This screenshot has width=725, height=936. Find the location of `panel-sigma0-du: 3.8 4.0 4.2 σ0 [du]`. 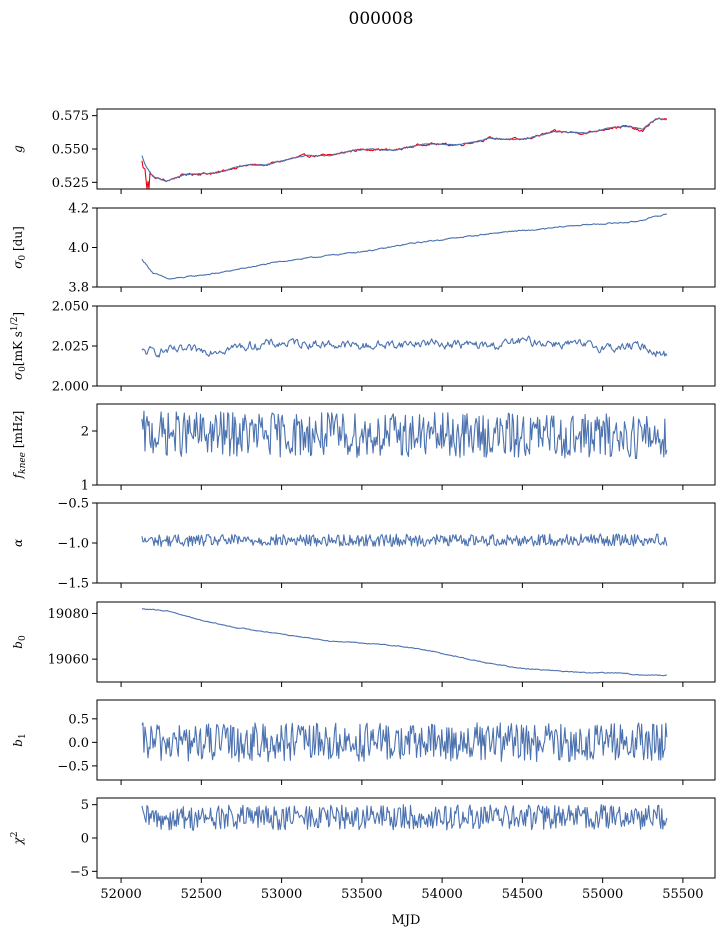

panel-sigma0-du: 3.8 4.0 4.2 σ0 [du] is located at coordinates (363, 249).